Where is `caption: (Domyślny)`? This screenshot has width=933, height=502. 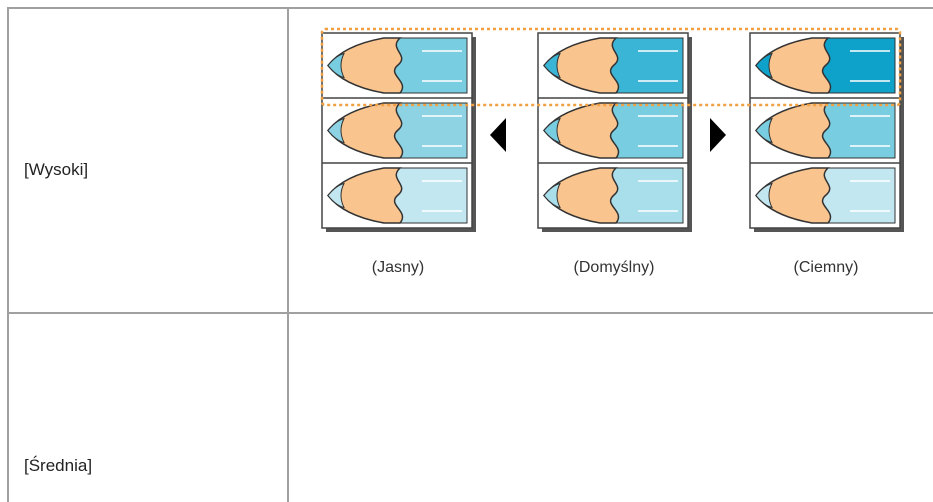 caption: (Domyślny) is located at coordinates (614, 267).